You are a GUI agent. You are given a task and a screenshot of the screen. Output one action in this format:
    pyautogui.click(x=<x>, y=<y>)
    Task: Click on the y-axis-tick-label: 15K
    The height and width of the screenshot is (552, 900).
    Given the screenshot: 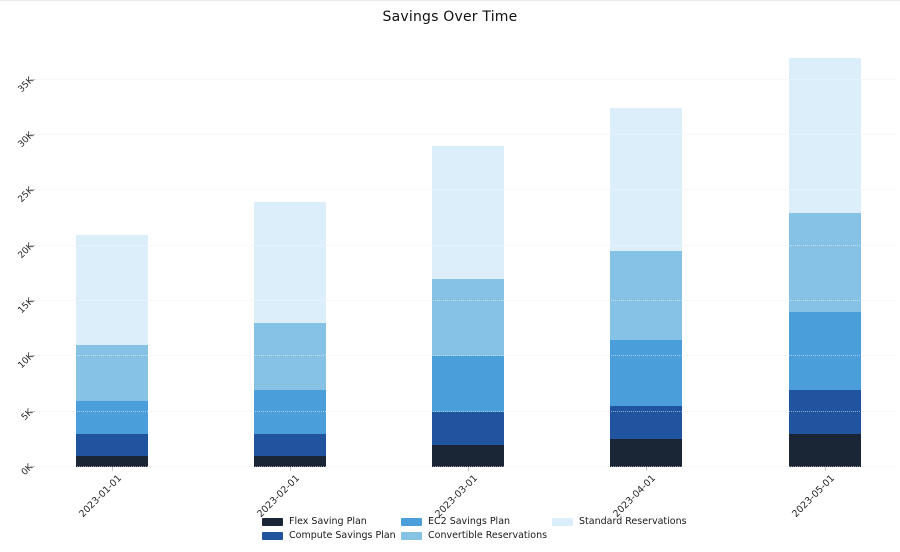 What is the action you would take?
    pyautogui.click(x=26, y=306)
    